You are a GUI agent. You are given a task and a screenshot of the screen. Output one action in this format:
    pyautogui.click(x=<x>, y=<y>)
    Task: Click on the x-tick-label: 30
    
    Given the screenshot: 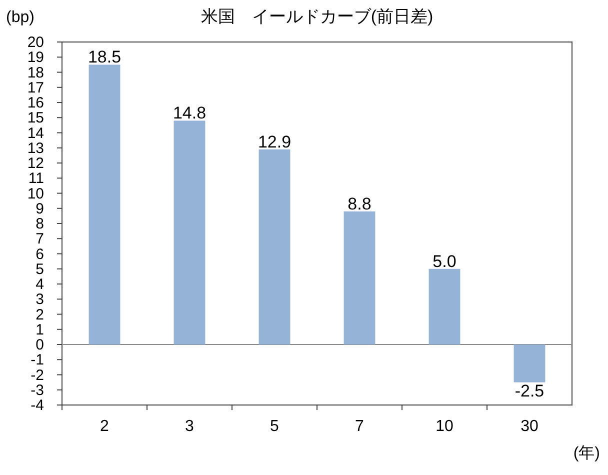 What is the action you would take?
    pyautogui.click(x=529, y=426)
    